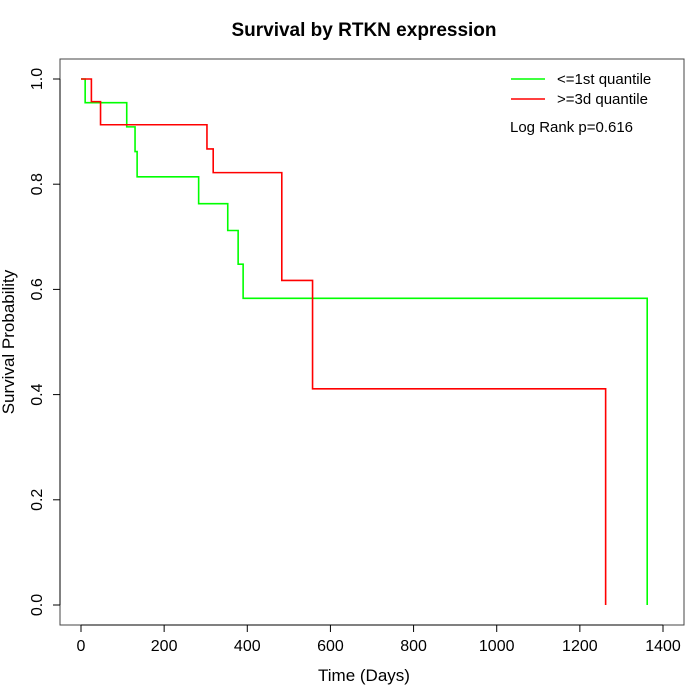 The height and width of the screenshot is (700, 700). I want to click on x-tick-label: 800, so click(413, 646).